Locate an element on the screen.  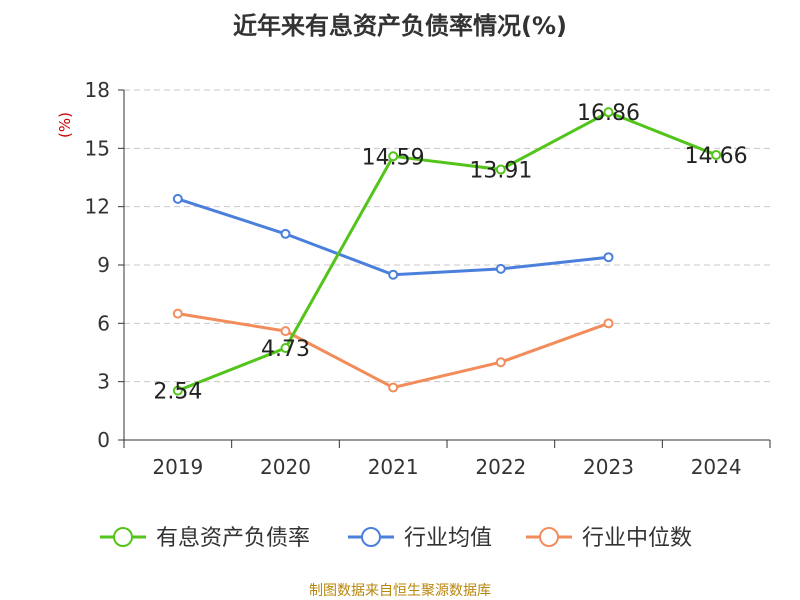
y-tick-label: 15 is located at coordinates (97, 148).